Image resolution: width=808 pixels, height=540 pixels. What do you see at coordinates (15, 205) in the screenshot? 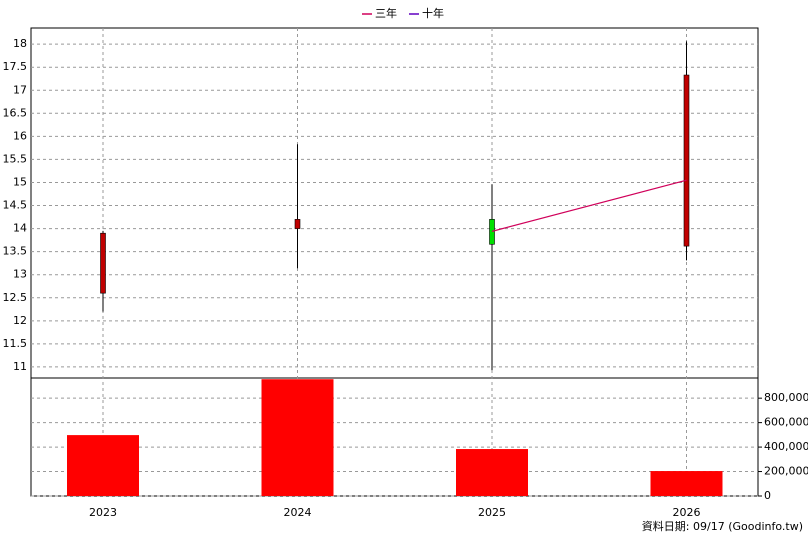
I see `y-tick-label: 14.5` at bounding box center [15, 205].